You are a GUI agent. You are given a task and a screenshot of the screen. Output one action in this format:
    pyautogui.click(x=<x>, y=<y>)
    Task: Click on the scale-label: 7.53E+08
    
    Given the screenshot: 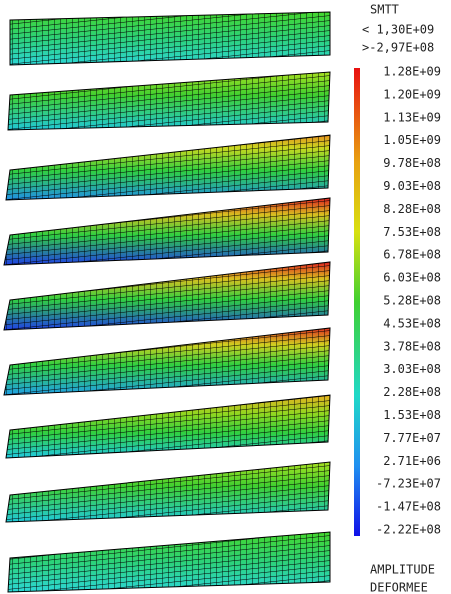 What is the action you would take?
    pyautogui.click(x=412, y=232)
    